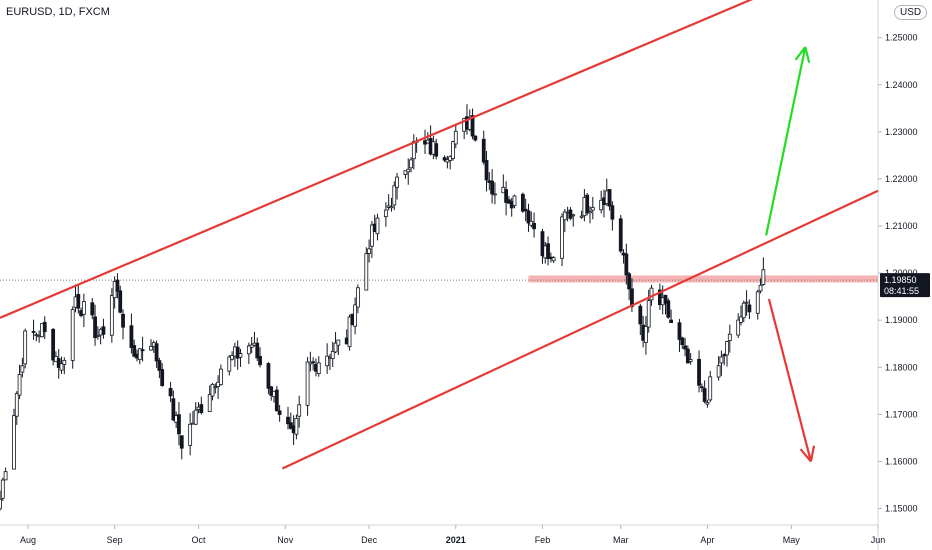 This screenshot has height=550, width=932. I want to click on price-tick-label: 1.15000, so click(901, 509).